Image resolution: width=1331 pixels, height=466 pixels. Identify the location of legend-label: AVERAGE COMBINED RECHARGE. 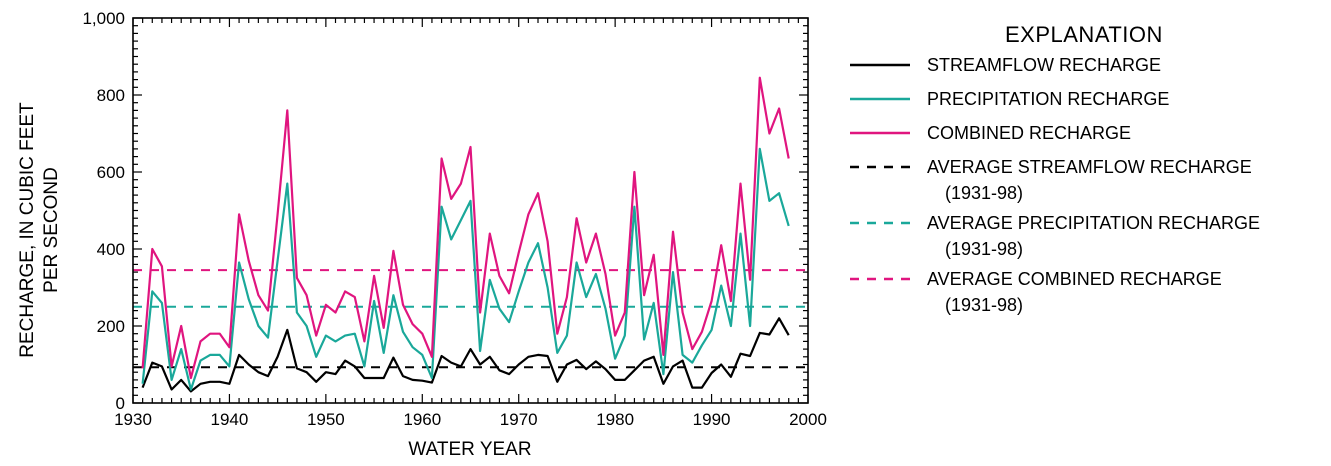
(1074, 279).